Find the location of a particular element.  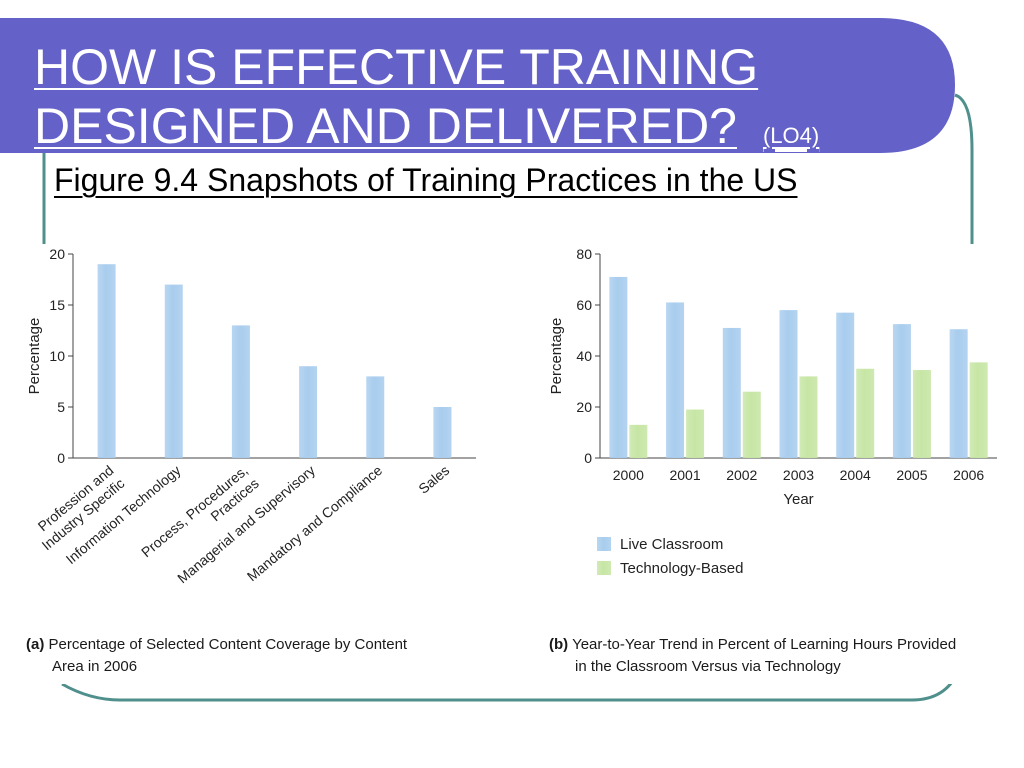

slide-title-line-1: HOW IS EFFECTIVE TRAINING is located at coordinates (396, 67).